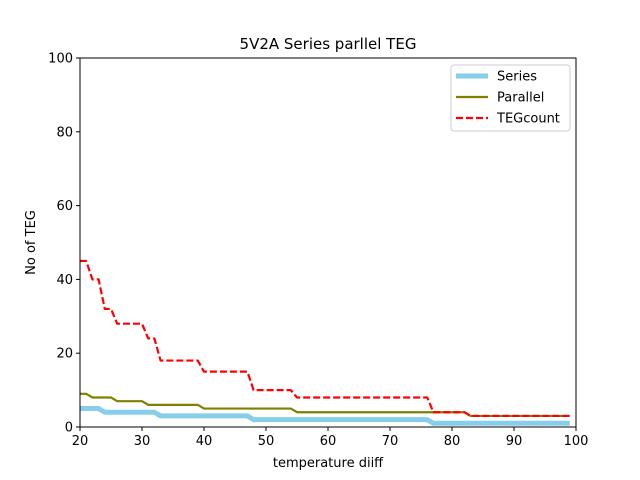  Describe the element at coordinates (266, 441) in the screenshot. I see `x-tick-label: 50` at that location.